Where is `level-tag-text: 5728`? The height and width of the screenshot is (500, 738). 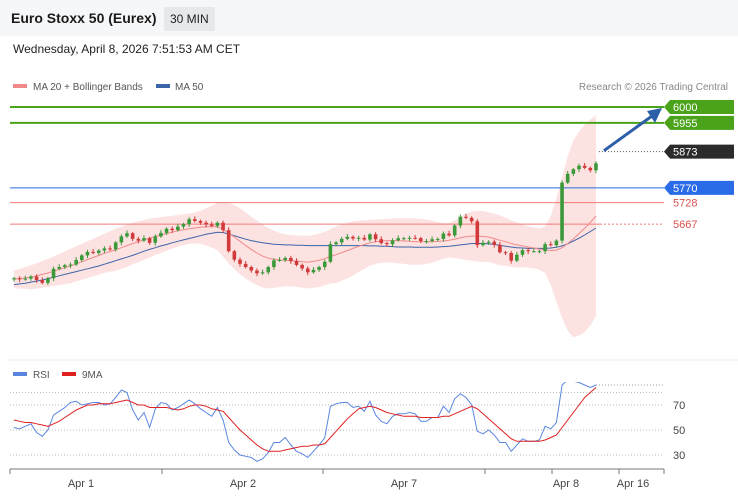
level-tag-text: 5728 is located at coordinates (685, 204).